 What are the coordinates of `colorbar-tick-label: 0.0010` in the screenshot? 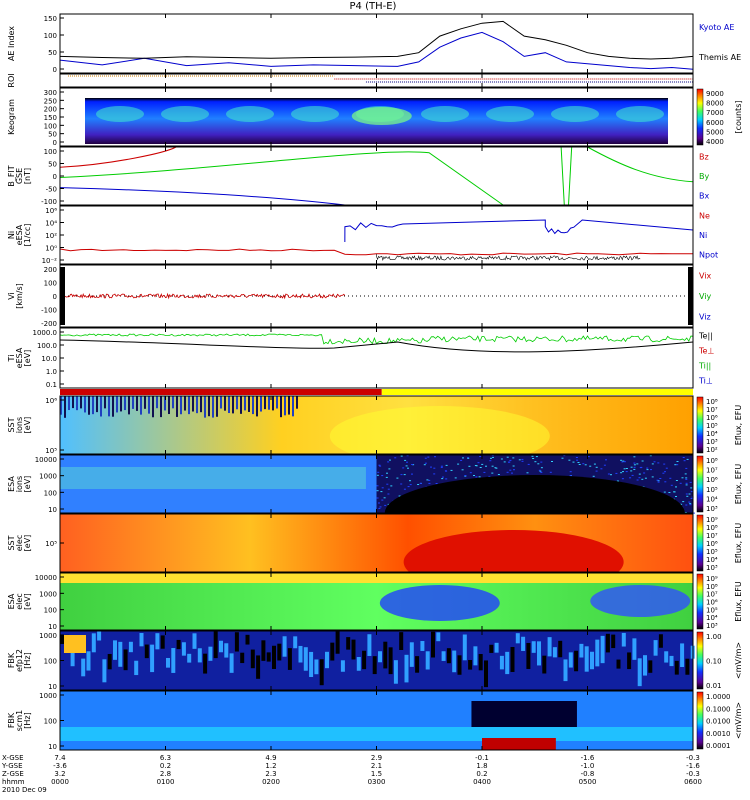 It's located at (718, 734).